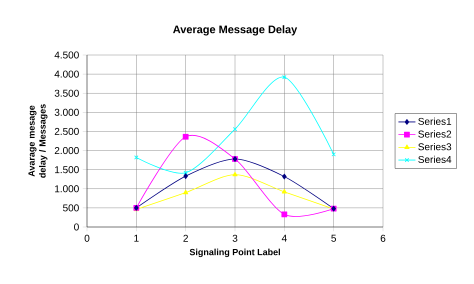  I want to click on x-tick-label: 4, so click(284, 238).